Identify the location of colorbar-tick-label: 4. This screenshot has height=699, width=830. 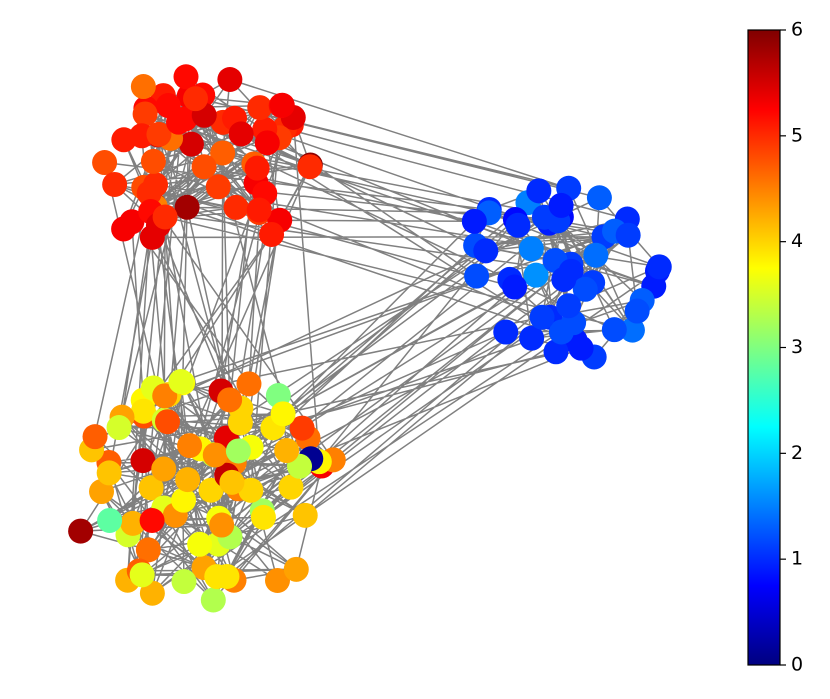
(797, 241).